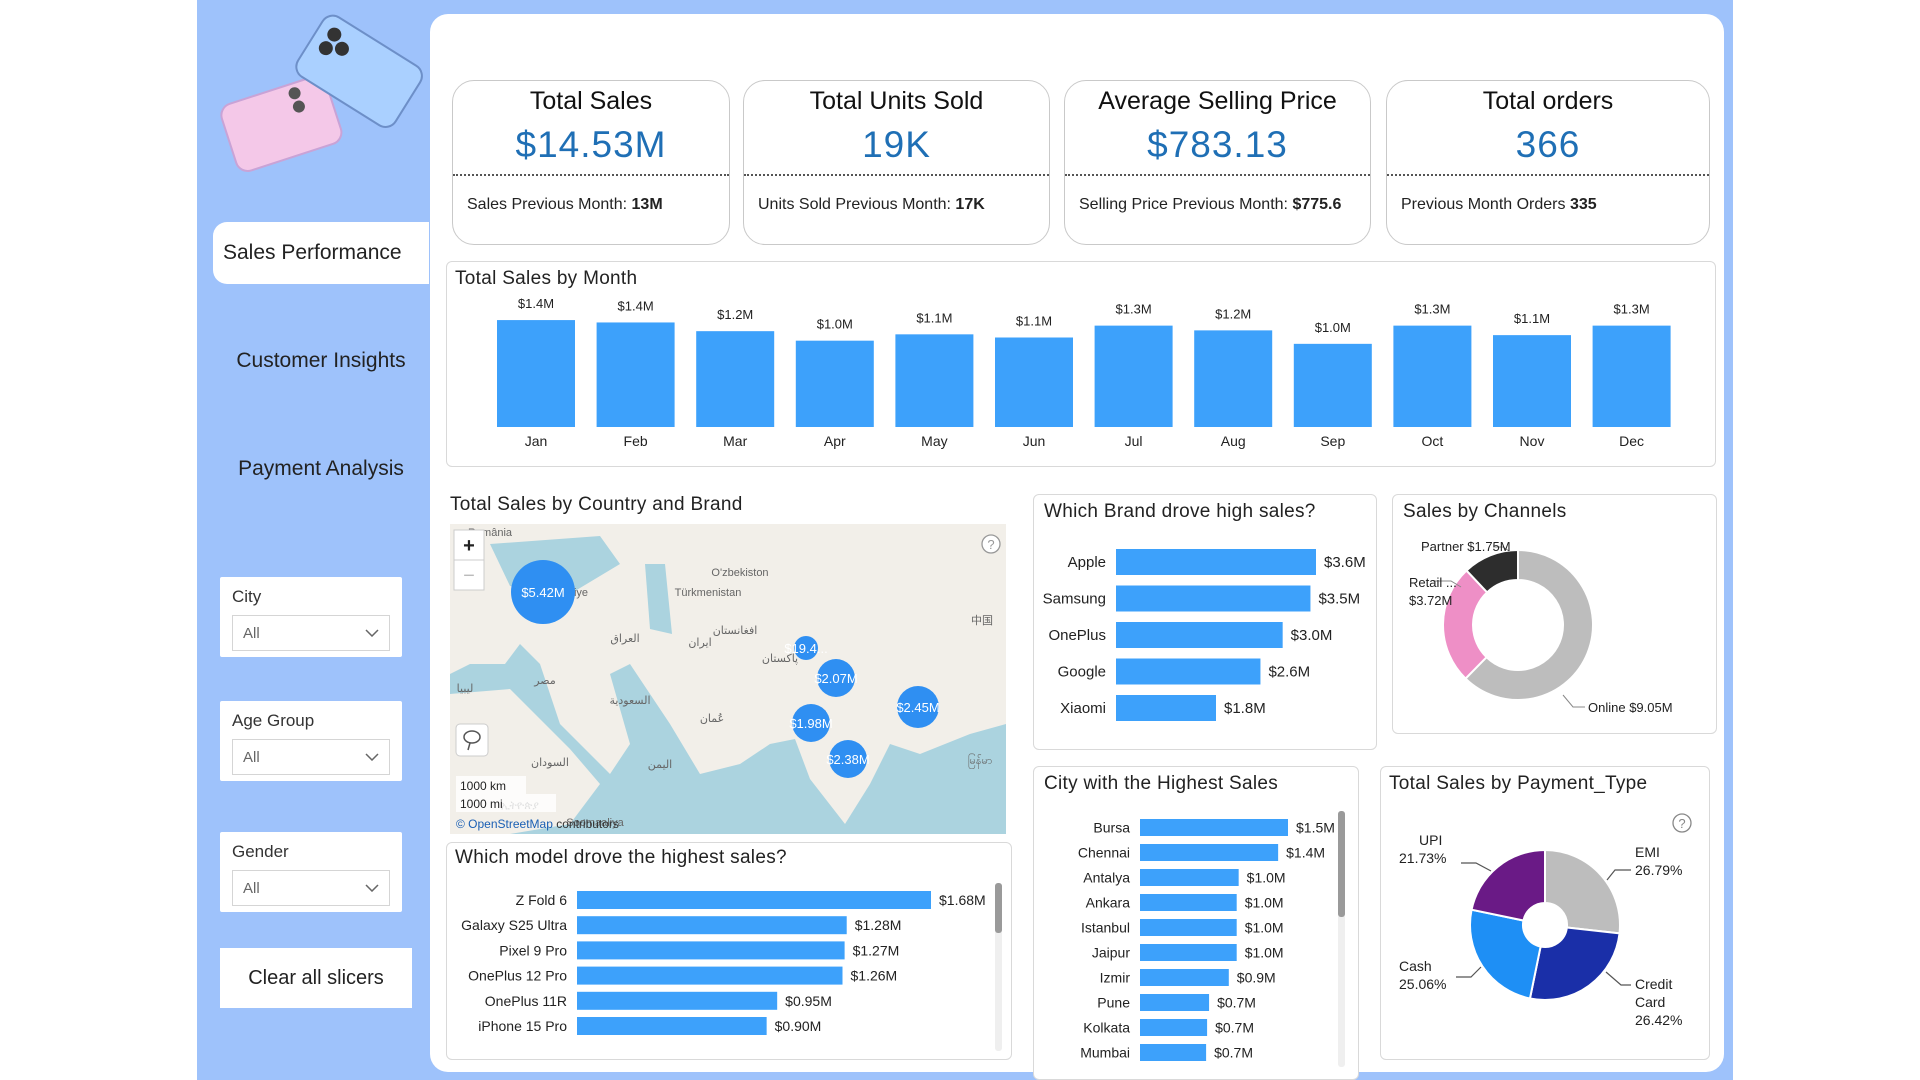 The width and height of the screenshot is (1920, 1080). What do you see at coordinates (1469, 972) in the screenshot?
I see `leader-line` at bounding box center [1469, 972].